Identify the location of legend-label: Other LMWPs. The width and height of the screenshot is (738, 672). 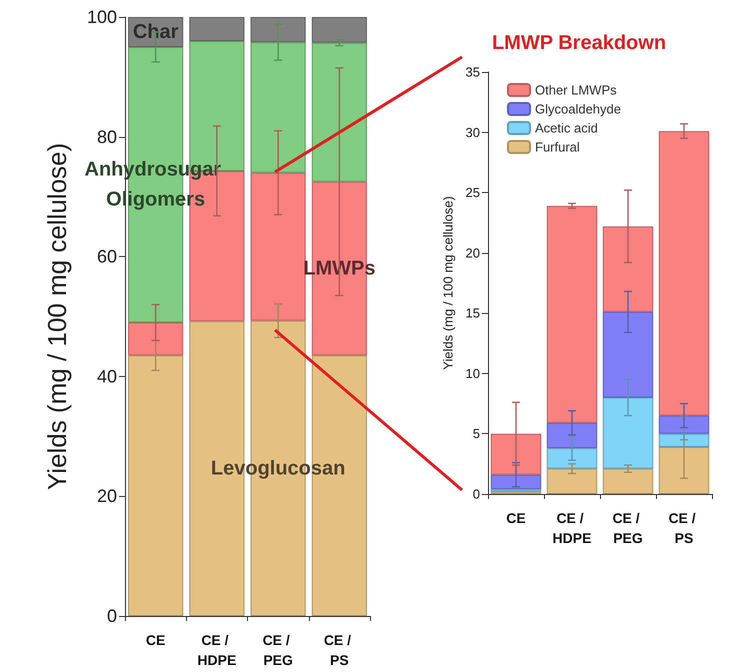
(576, 90).